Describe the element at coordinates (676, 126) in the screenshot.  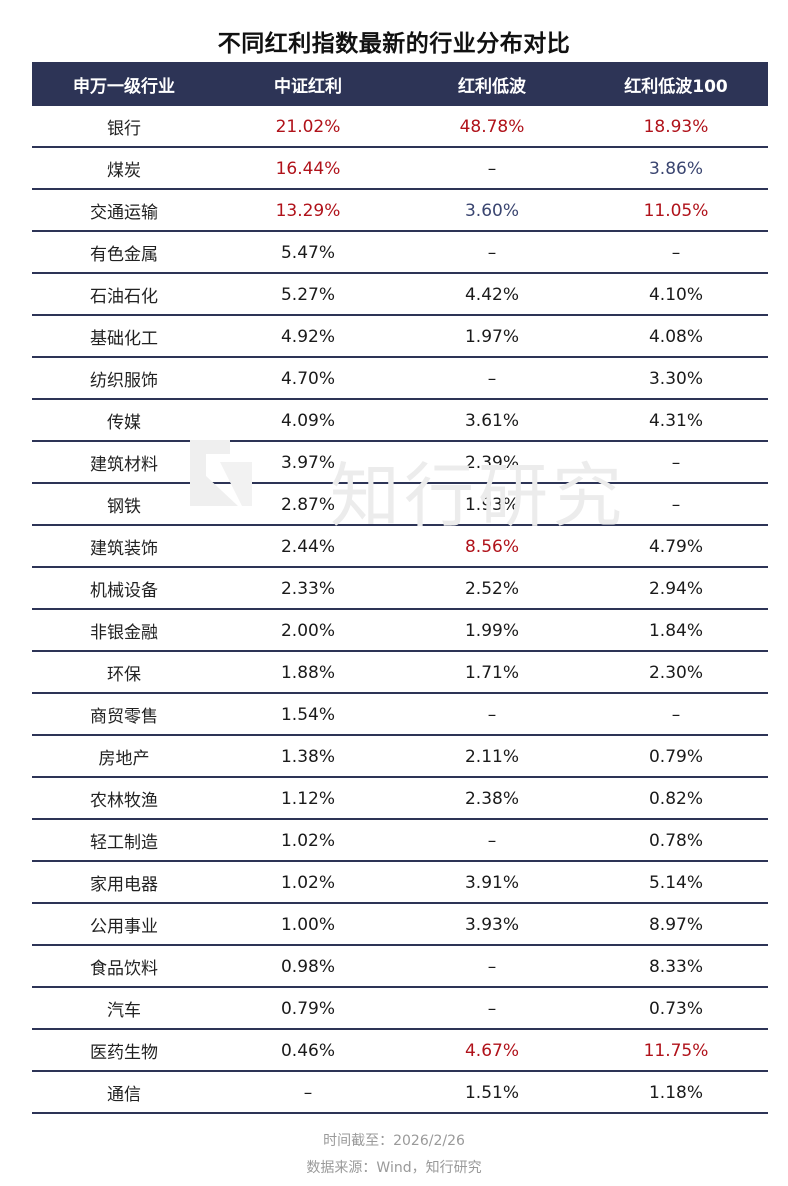
I see `cell-dividend-low-vol-100: 18.93%` at that location.